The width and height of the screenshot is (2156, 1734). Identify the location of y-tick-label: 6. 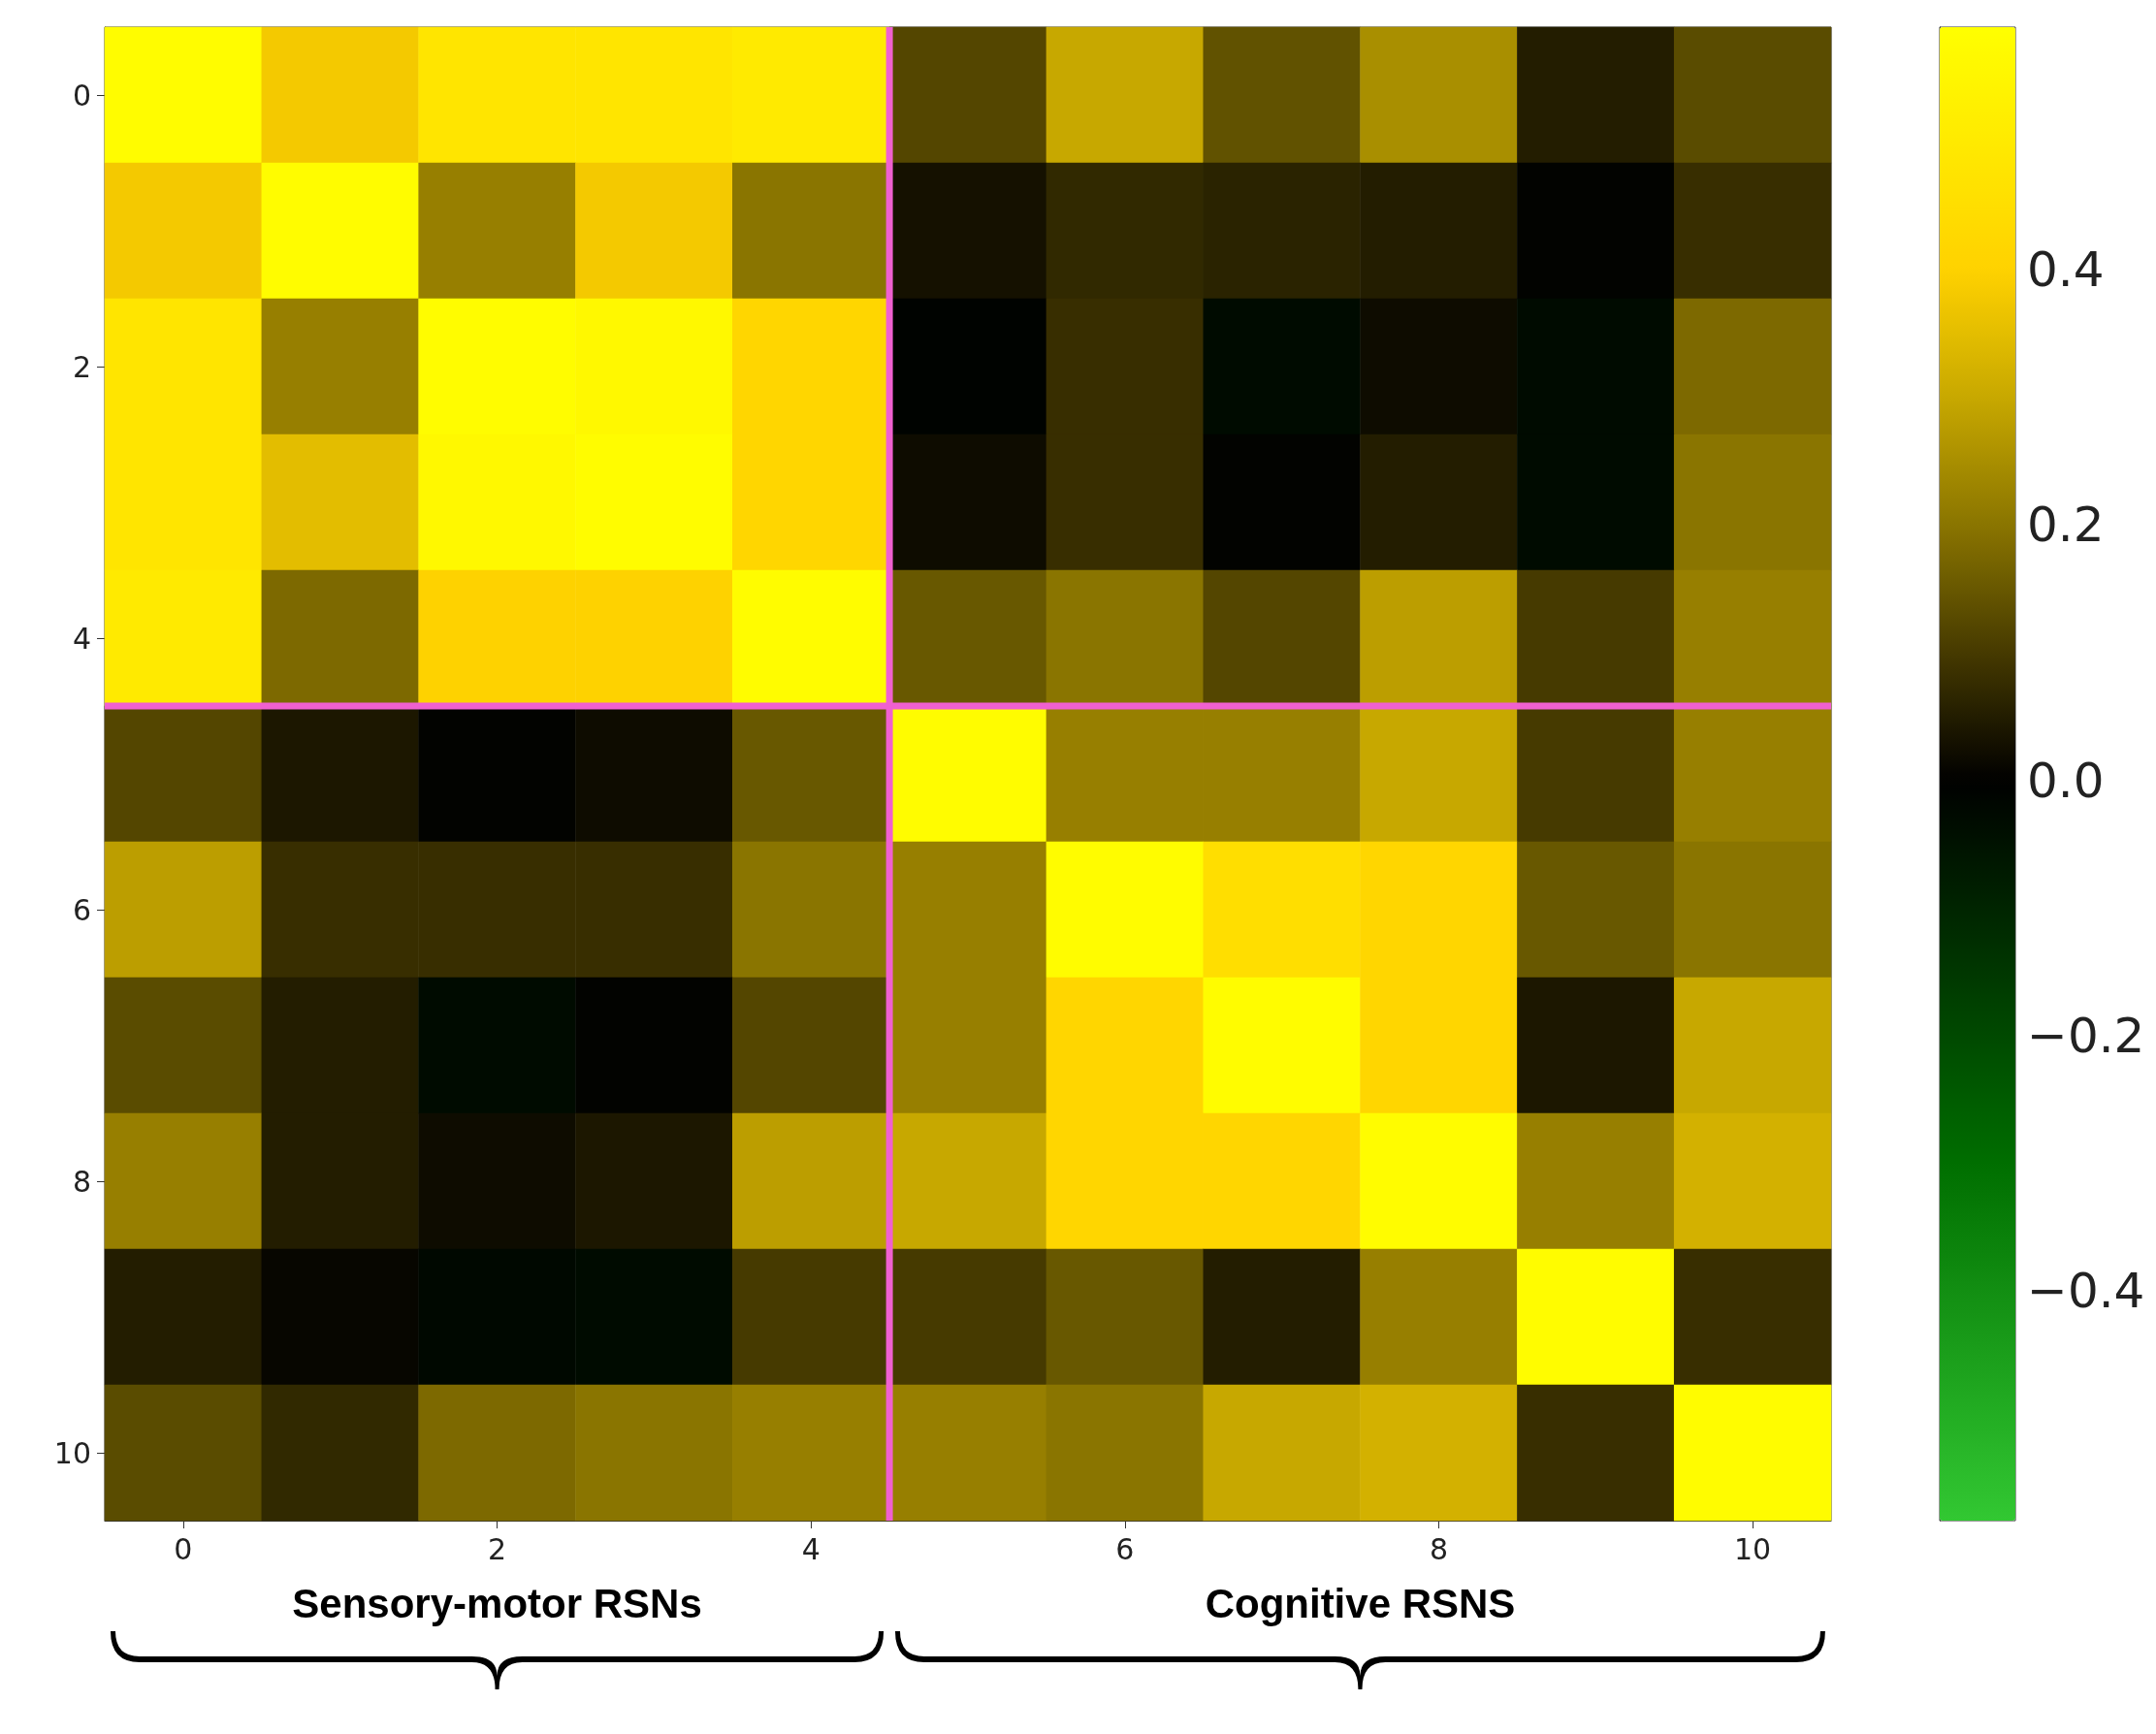
(81, 909).